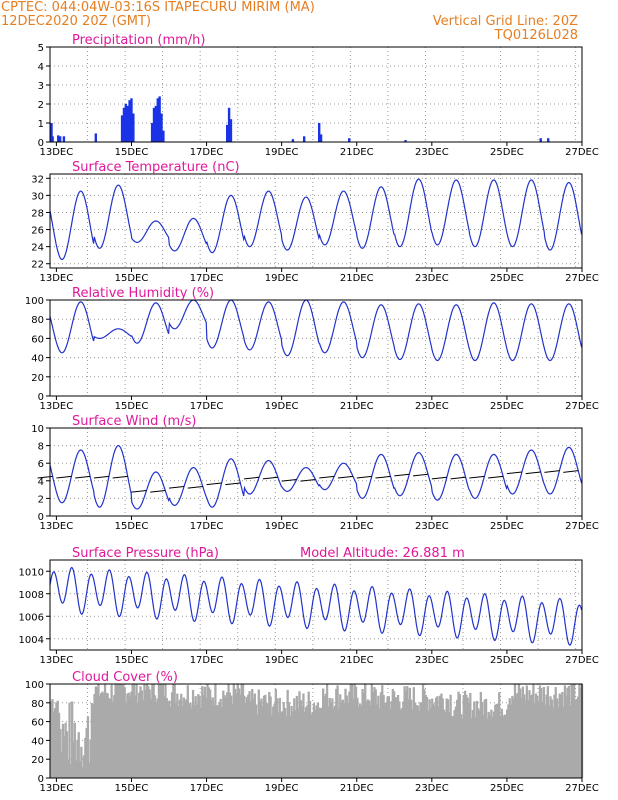 This screenshot has width=618, height=800. I want to click on y-tick-label: 0, so click(41, 397).